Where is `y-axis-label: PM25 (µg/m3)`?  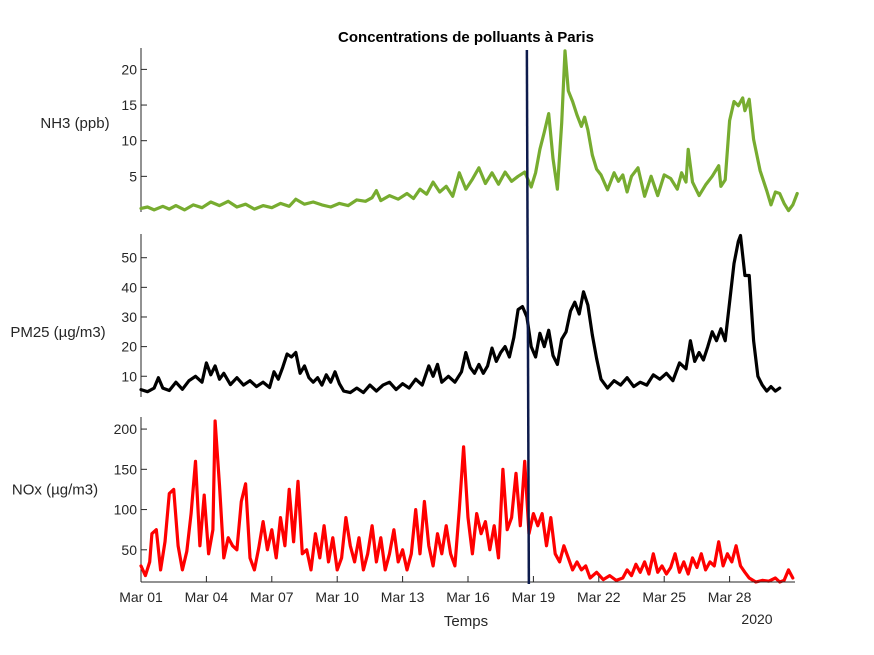
y-axis-label: PM25 (µg/m3) is located at coordinates (57, 332).